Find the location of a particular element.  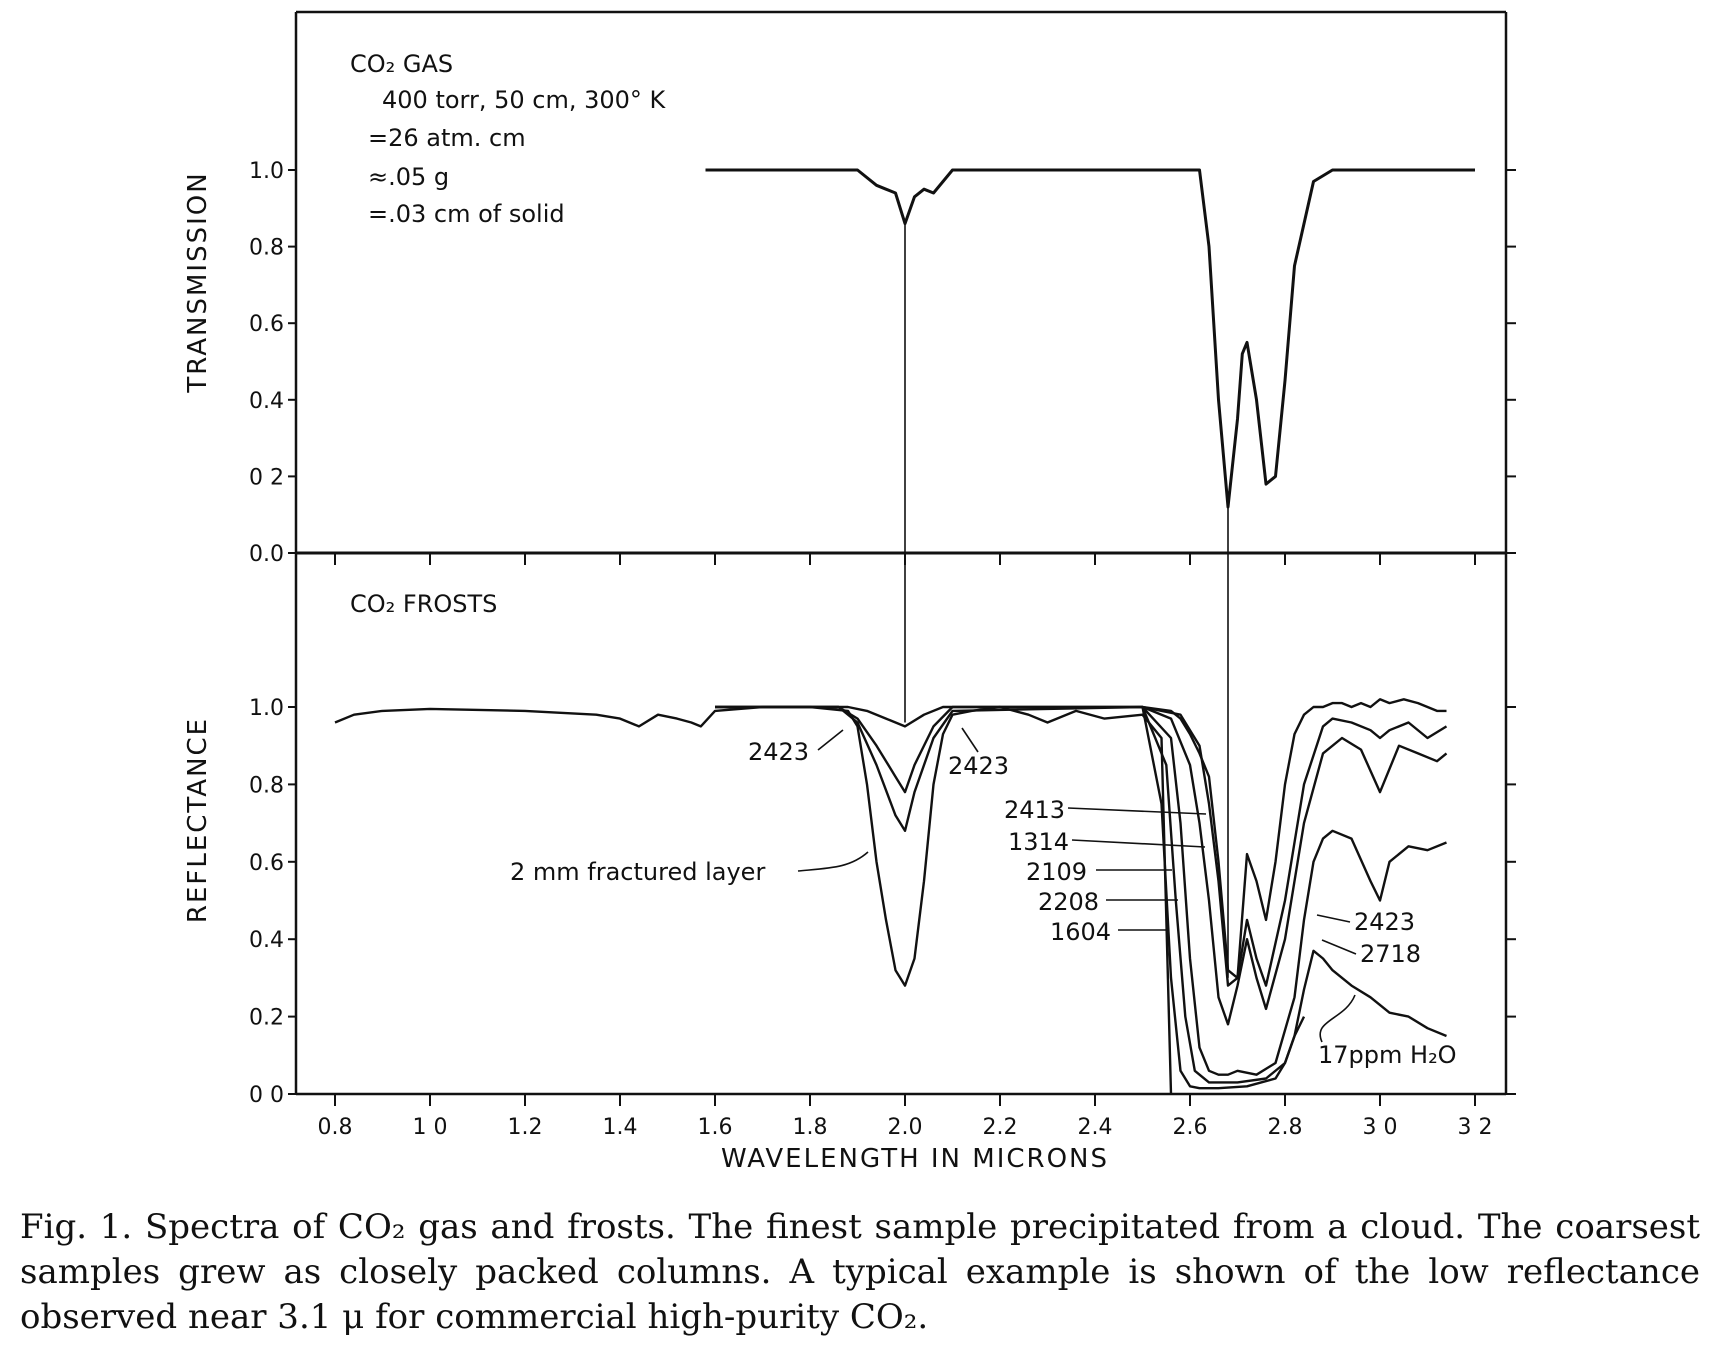

y-tick-label: 0.2 is located at coordinates (266, 1018).